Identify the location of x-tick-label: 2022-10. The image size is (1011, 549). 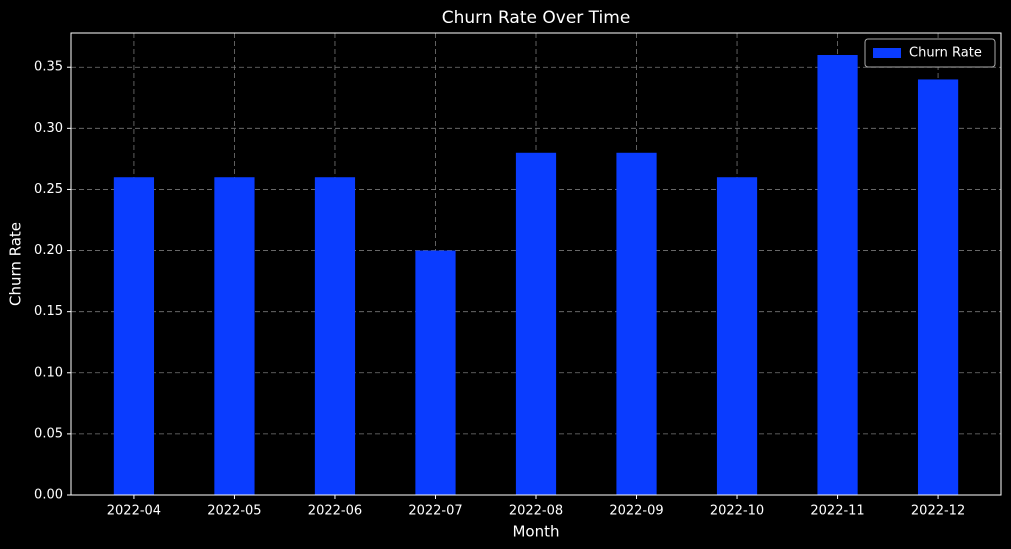
(737, 511).